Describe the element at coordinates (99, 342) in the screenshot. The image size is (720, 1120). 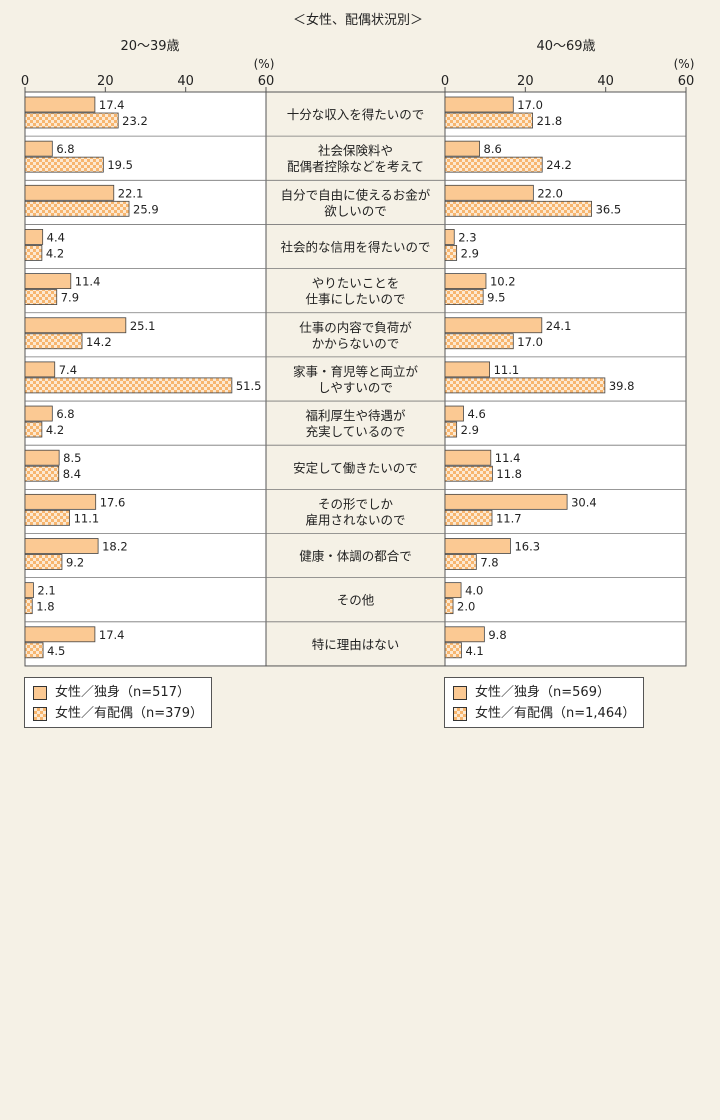
I see `value-label: 14.2` at that location.